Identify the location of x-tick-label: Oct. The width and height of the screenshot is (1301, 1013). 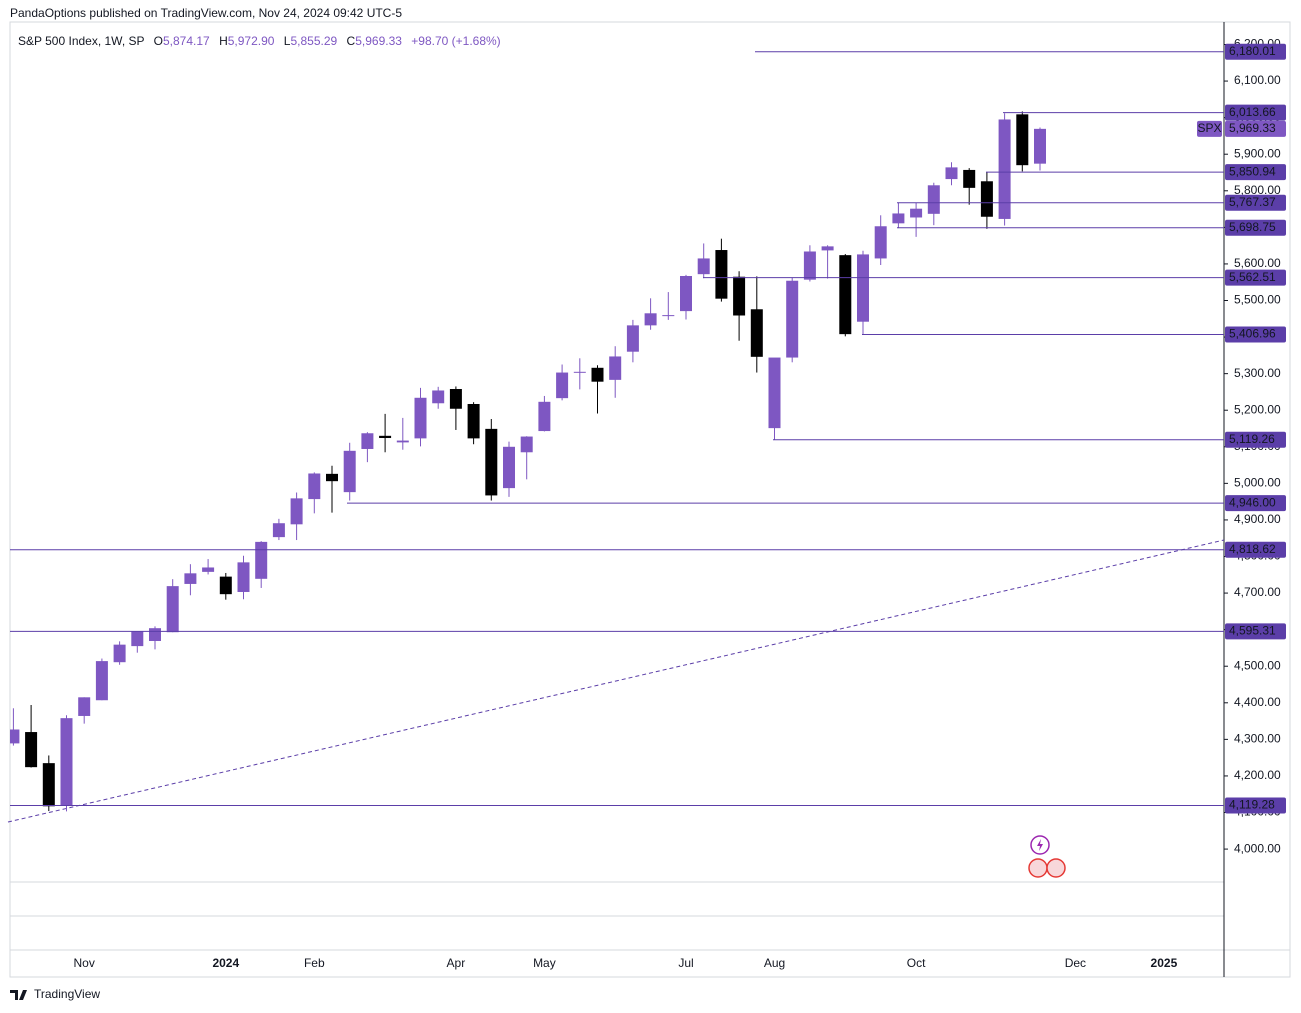
(916, 963).